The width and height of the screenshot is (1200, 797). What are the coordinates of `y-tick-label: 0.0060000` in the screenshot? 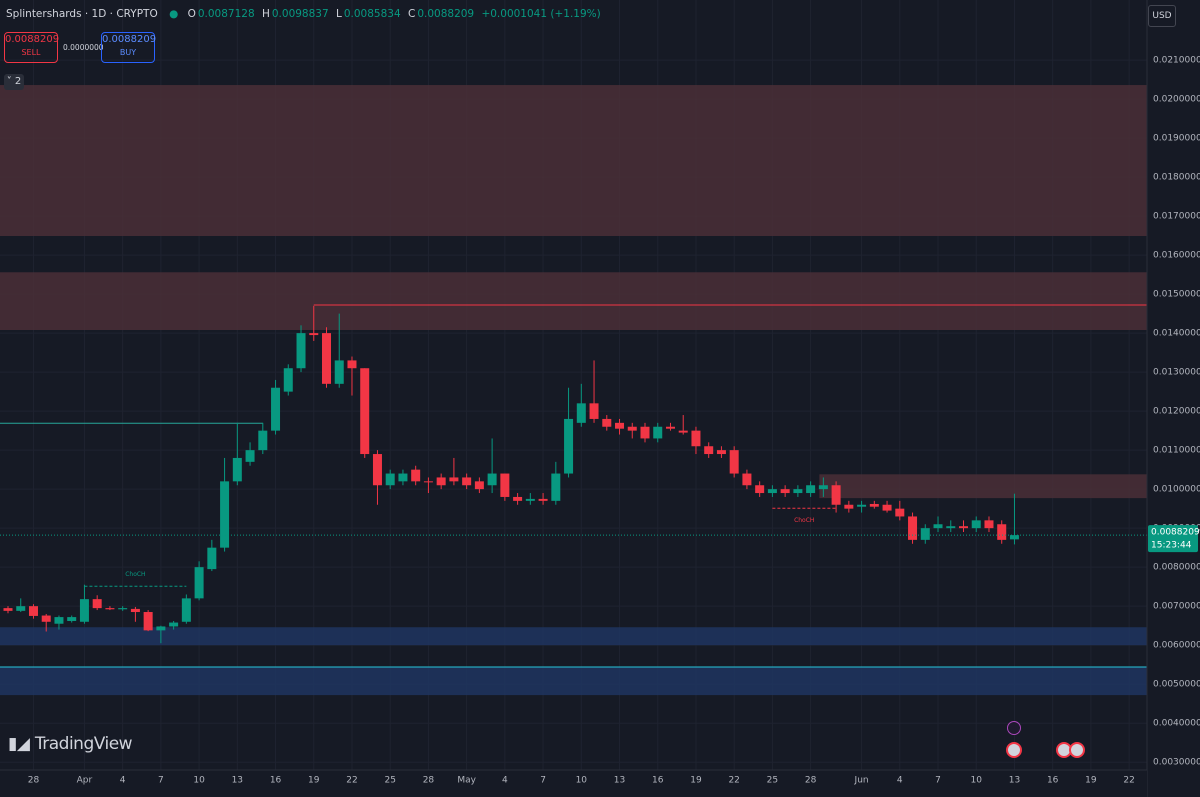 It's located at (1176, 646).